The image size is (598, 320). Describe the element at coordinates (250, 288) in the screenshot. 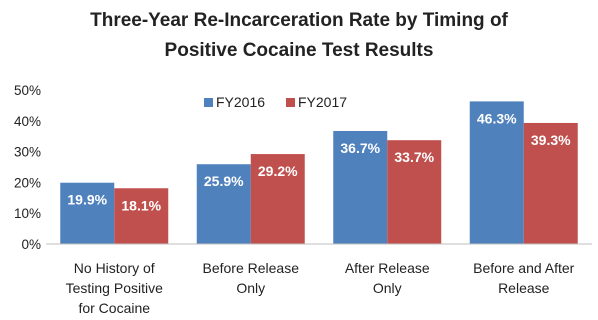

I see `category-label-1-line-1: Only` at that location.